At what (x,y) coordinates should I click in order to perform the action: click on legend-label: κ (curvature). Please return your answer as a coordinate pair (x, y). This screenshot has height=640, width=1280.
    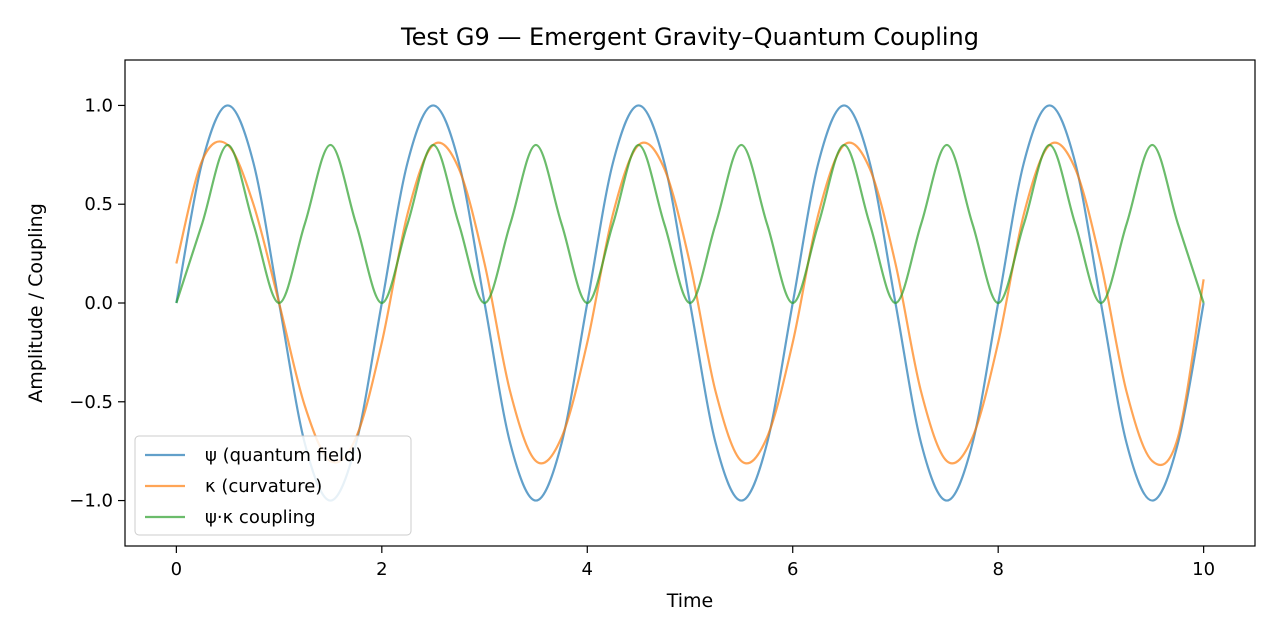
    Looking at the image, I should click on (263, 486).